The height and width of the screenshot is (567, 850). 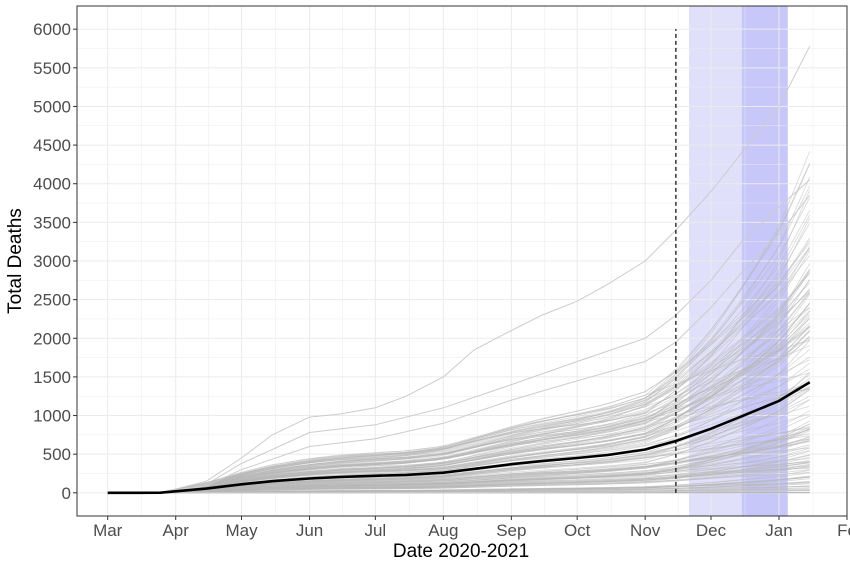 What do you see at coordinates (66, 493) in the screenshot?
I see `y-tick-label: 0` at bounding box center [66, 493].